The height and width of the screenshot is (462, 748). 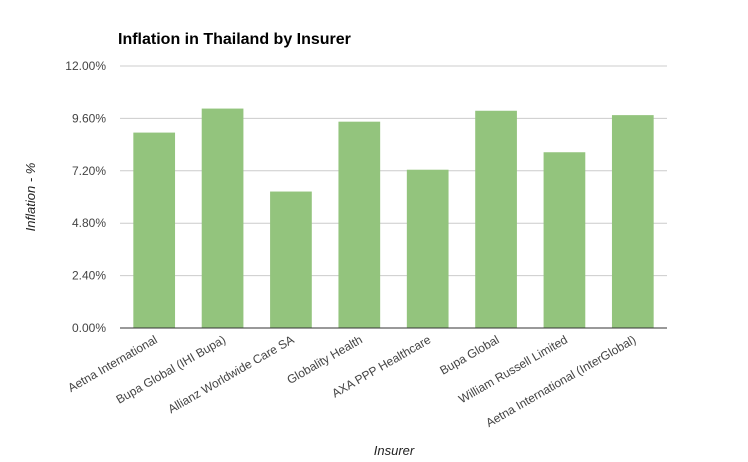 I want to click on y-tick-label: 9.60%, so click(x=89, y=118).